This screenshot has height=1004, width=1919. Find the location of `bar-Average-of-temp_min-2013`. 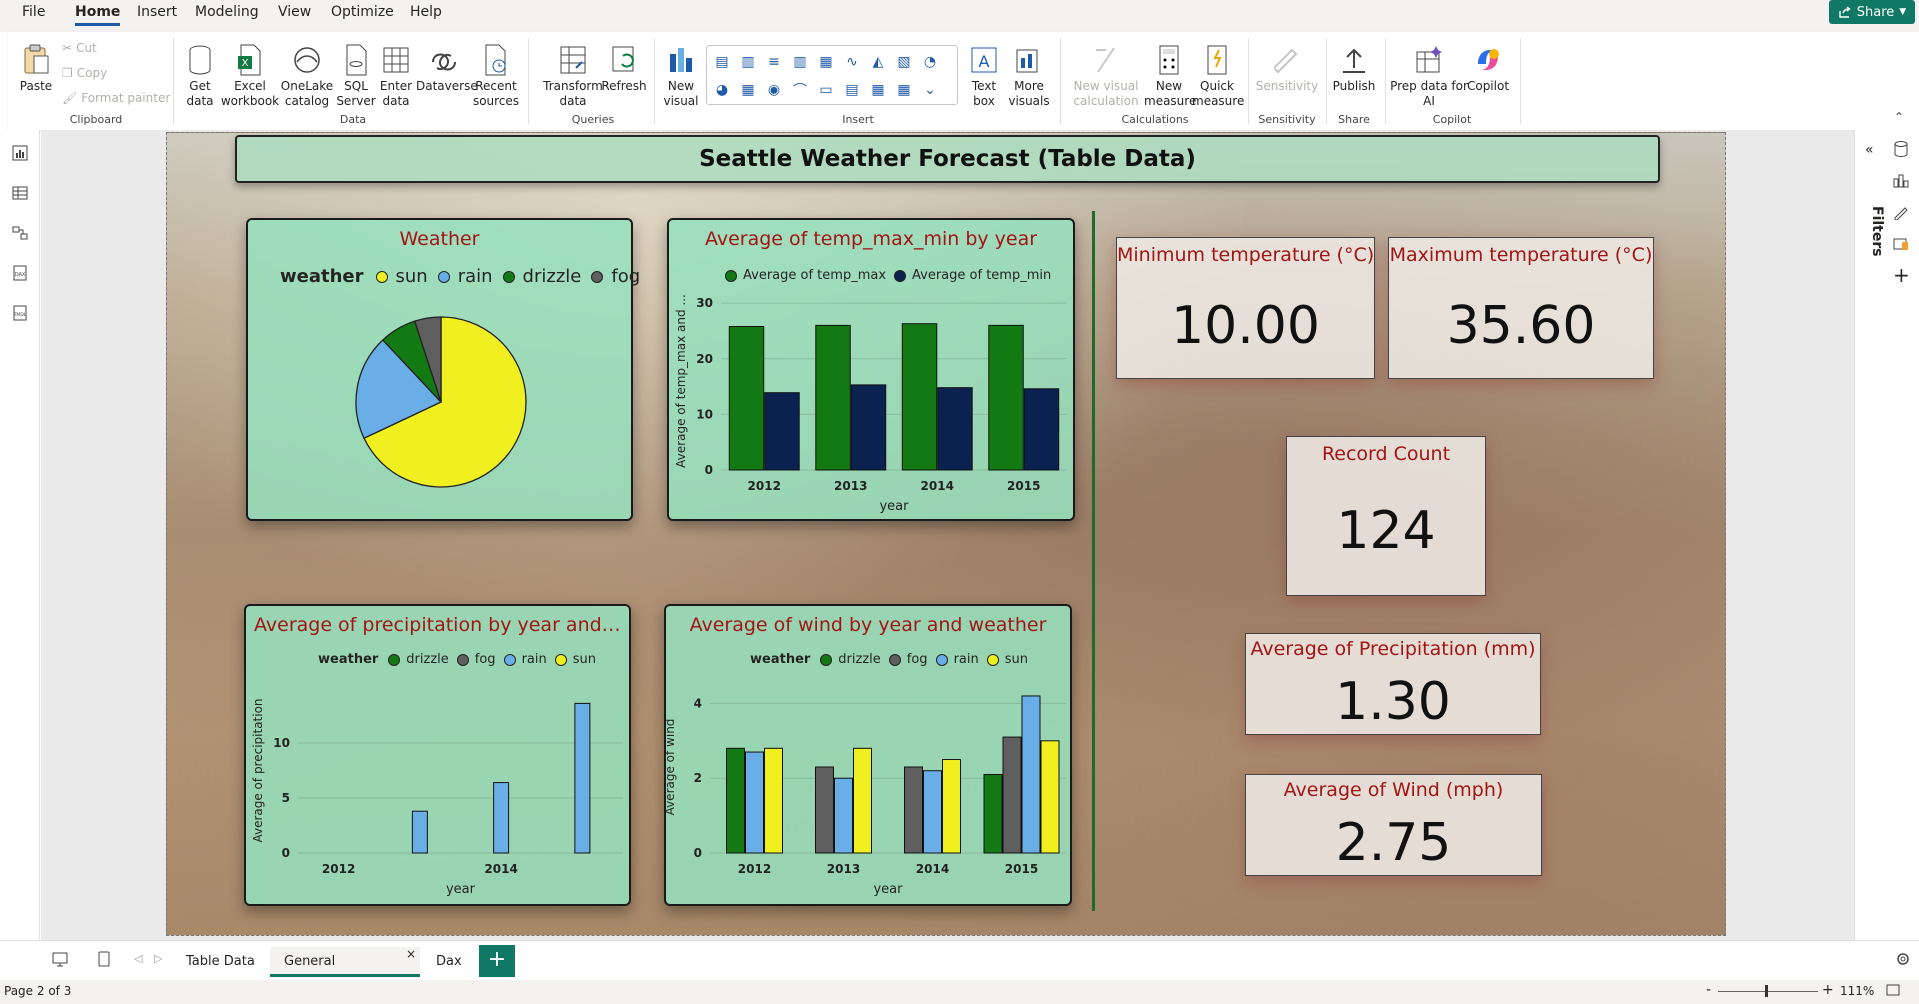

bar-Average-of-temp_min-2013 is located at coordinates (868, 427).